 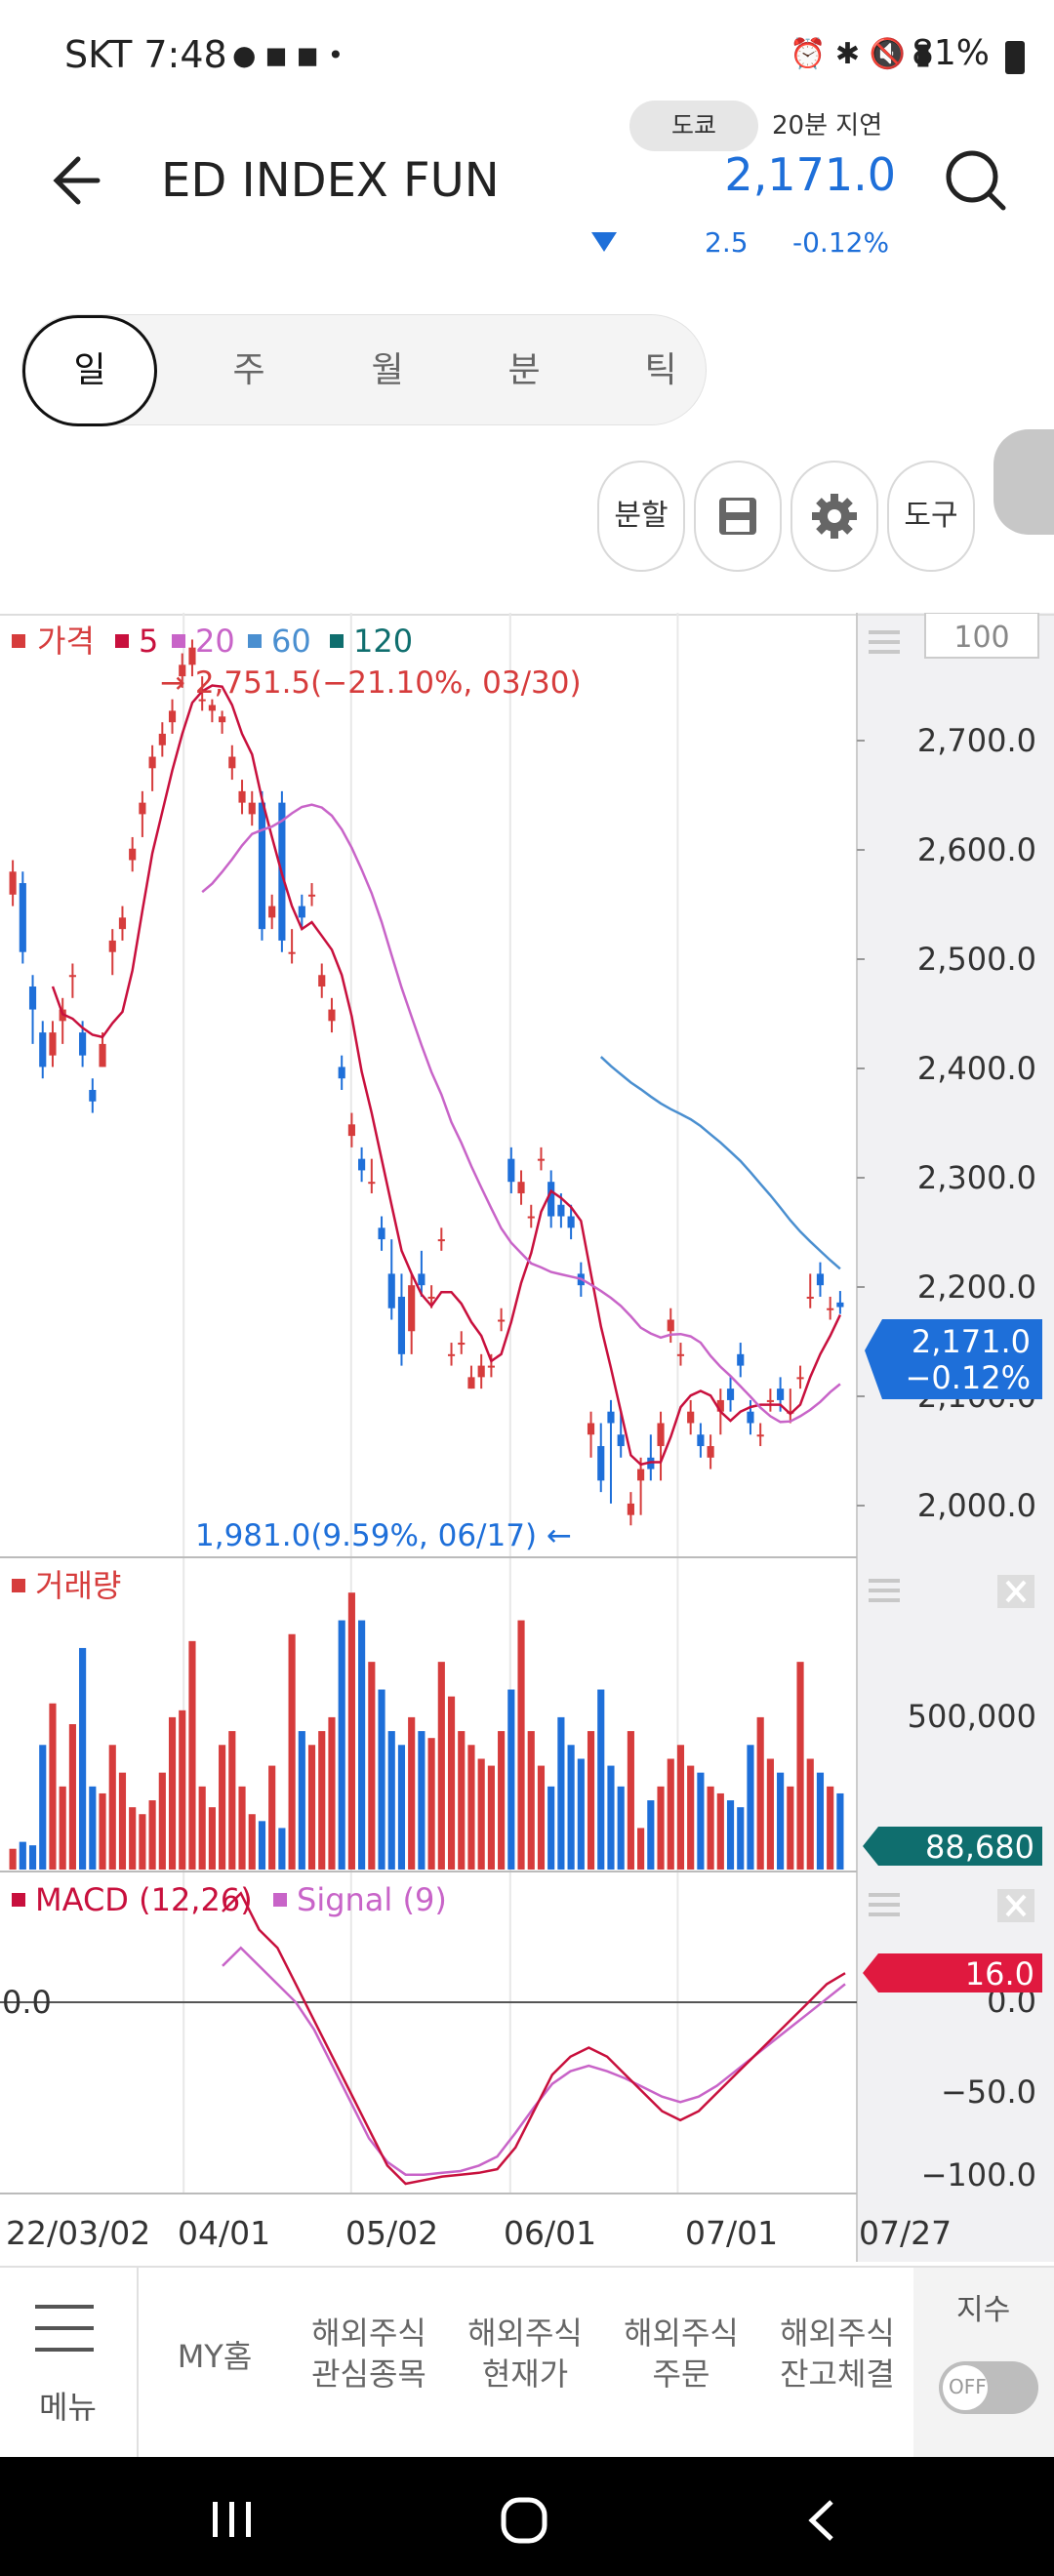 I want to click on x-tick: 06/01, so click(x=550, y=2233).